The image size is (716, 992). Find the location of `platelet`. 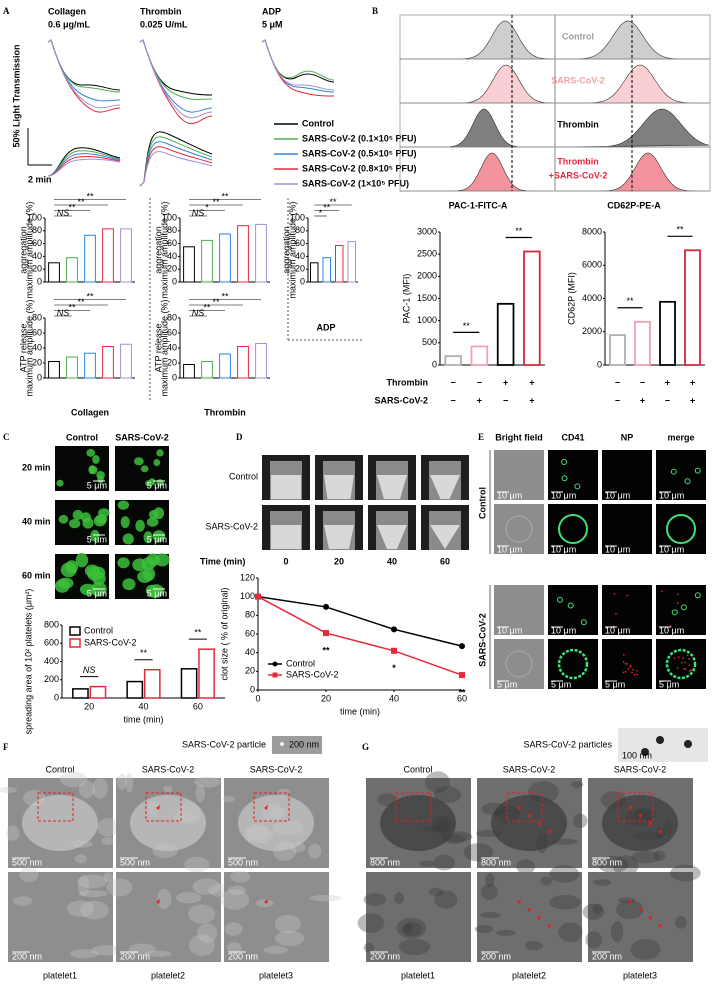

platelet is located at coordinates (418, 823).